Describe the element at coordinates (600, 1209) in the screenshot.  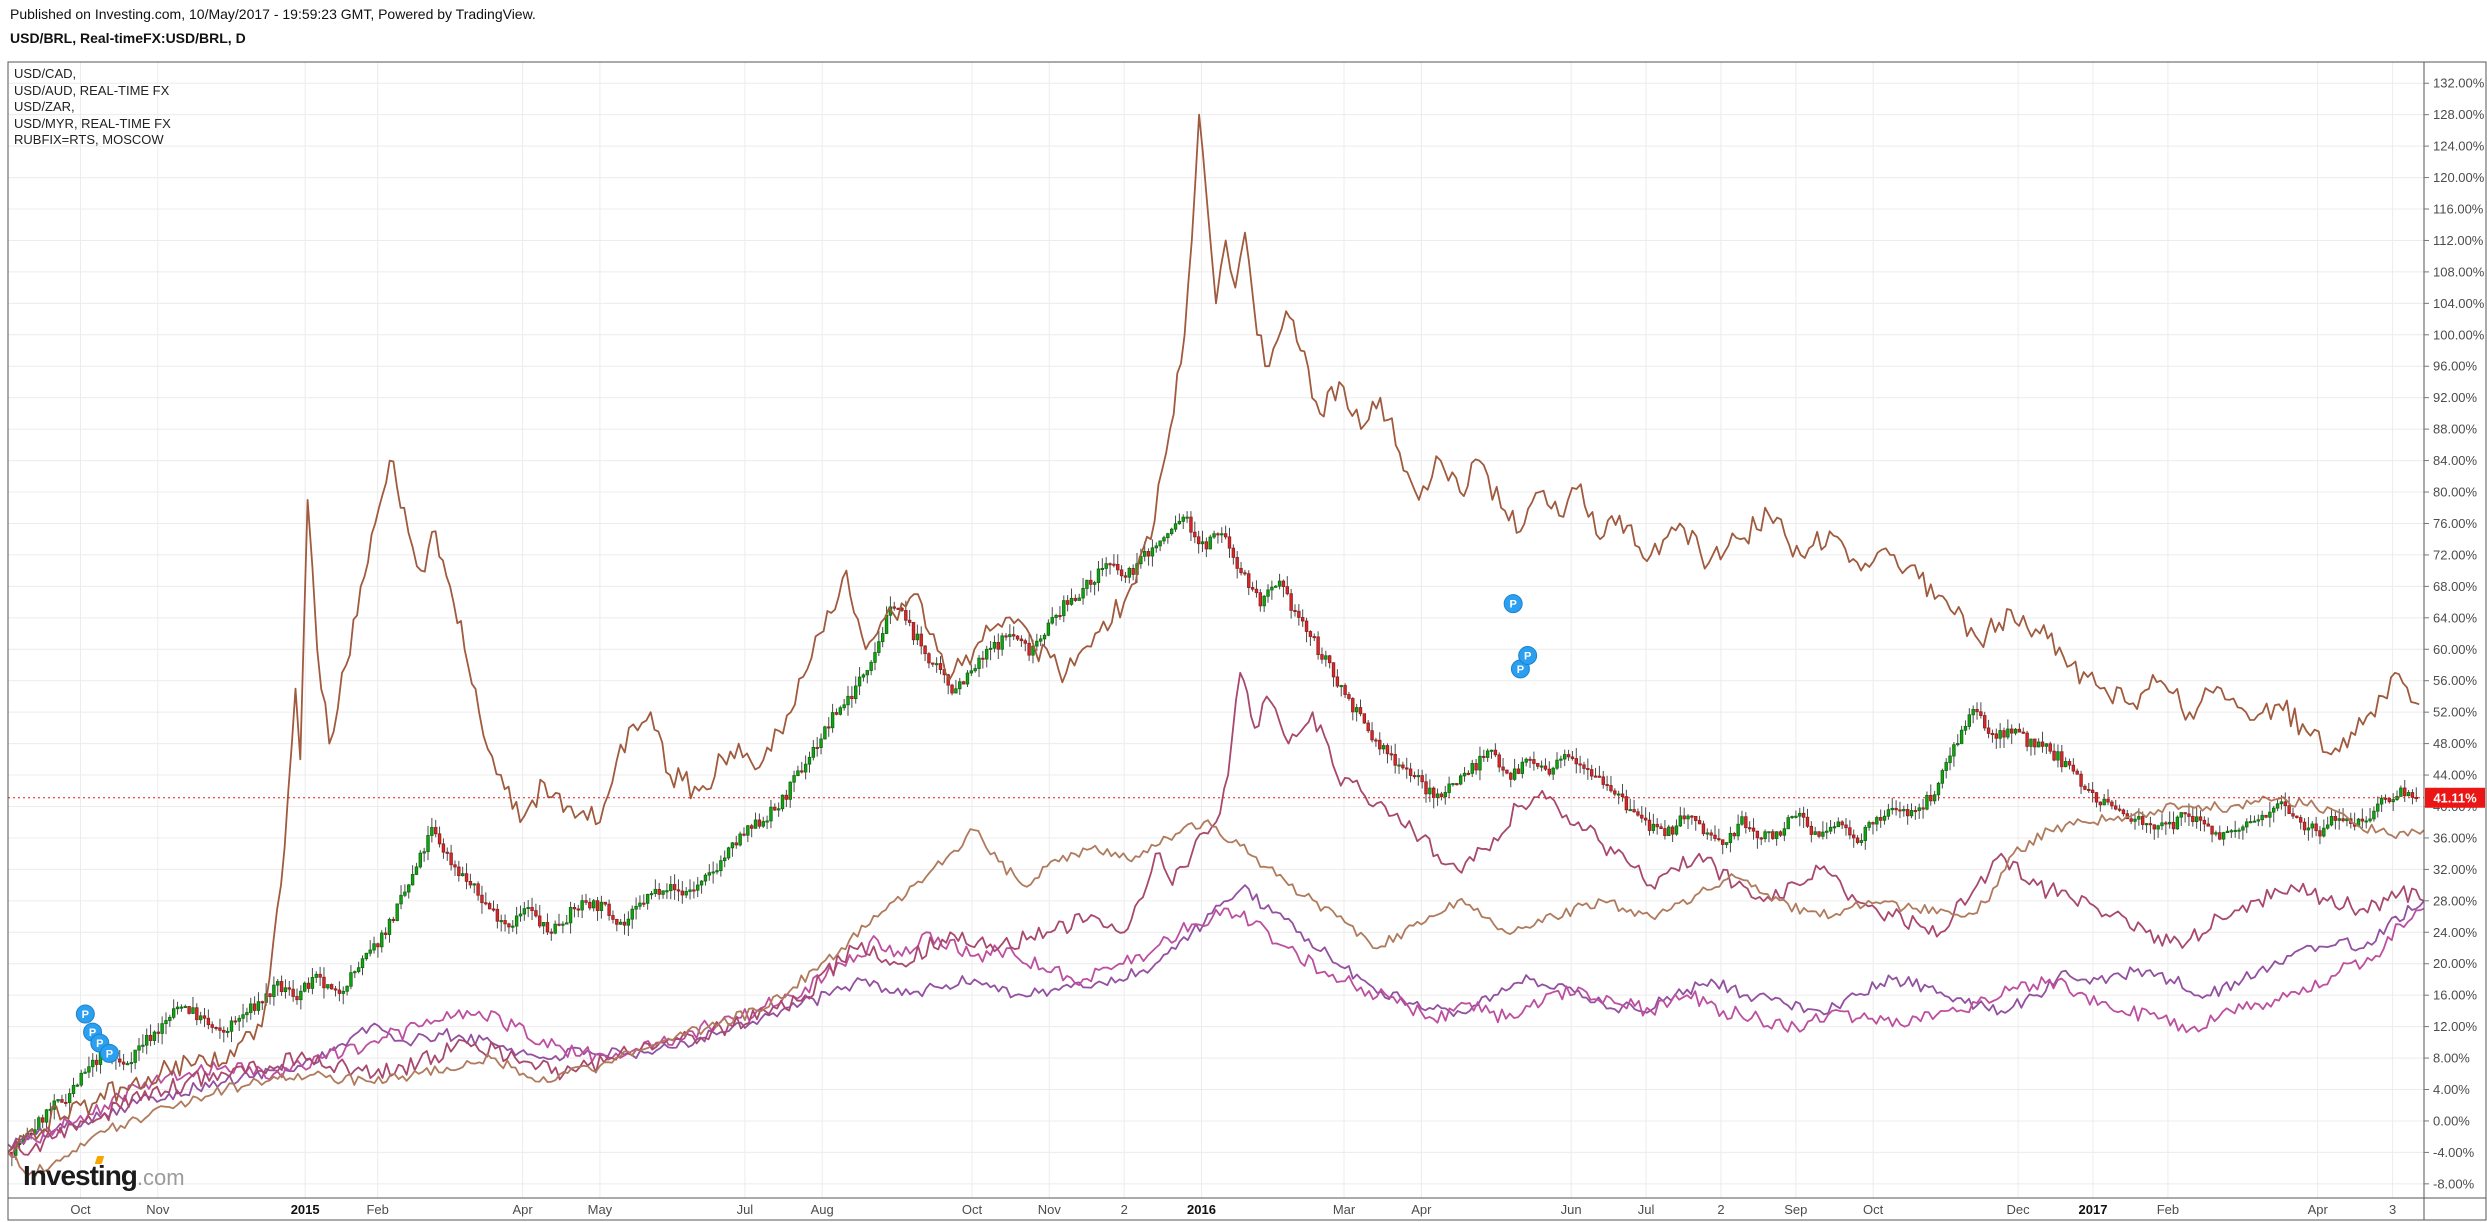
I see `x-tick-label: May` at that location.